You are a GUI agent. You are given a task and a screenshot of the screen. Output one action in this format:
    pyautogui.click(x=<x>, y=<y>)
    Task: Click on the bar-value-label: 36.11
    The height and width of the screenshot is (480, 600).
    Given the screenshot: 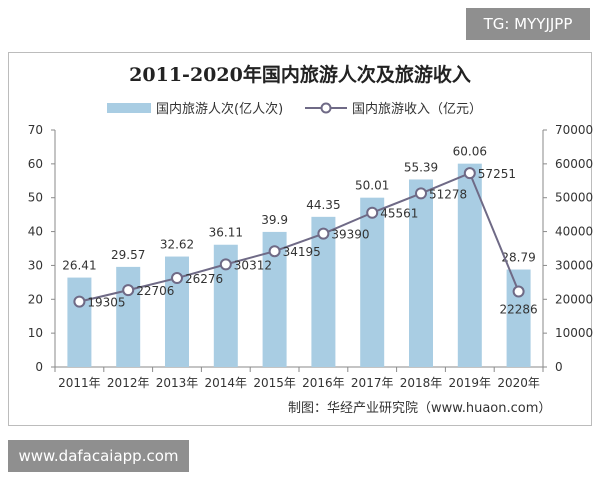 What is the action you would take?
    pyautogui.click(x=226, y=233)
    